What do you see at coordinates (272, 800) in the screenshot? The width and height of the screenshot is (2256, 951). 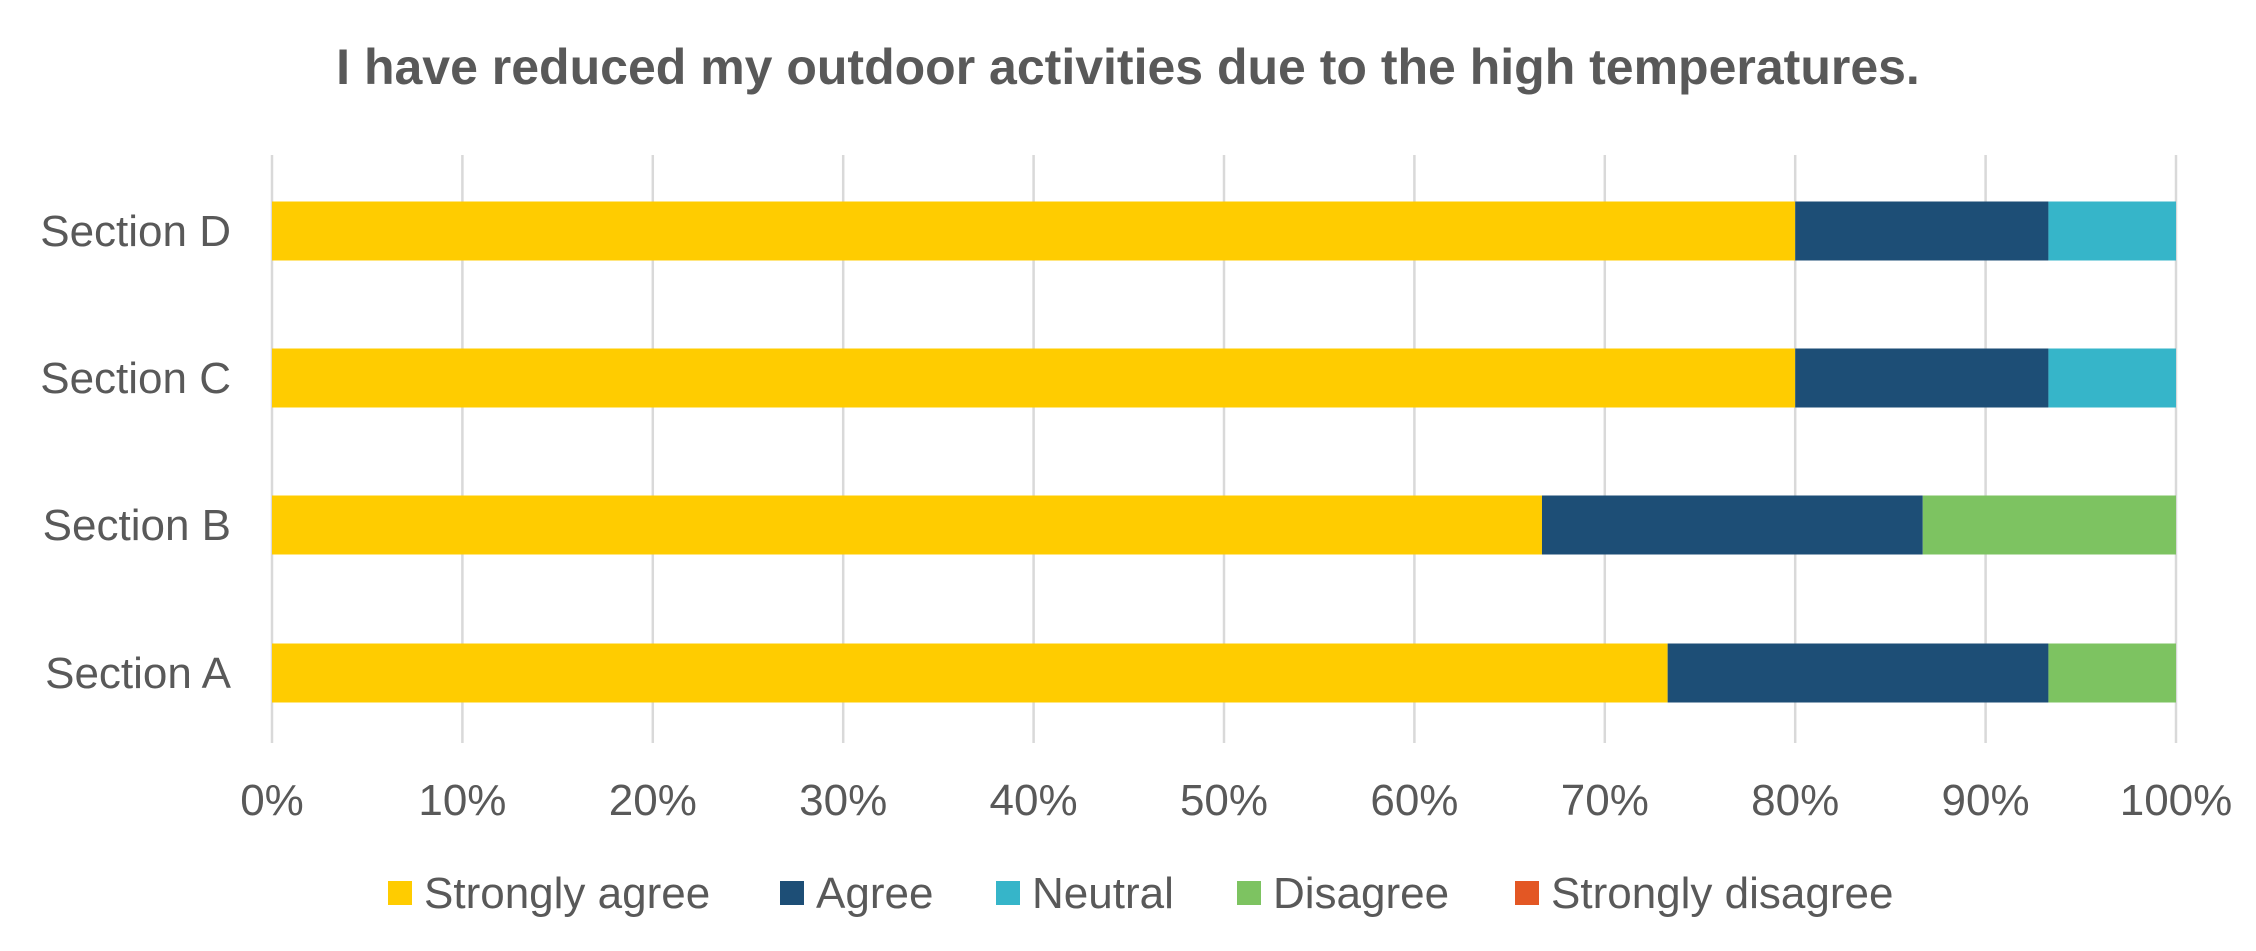 I see `x-tick-label: 0%` at bounding box center [272, 800].